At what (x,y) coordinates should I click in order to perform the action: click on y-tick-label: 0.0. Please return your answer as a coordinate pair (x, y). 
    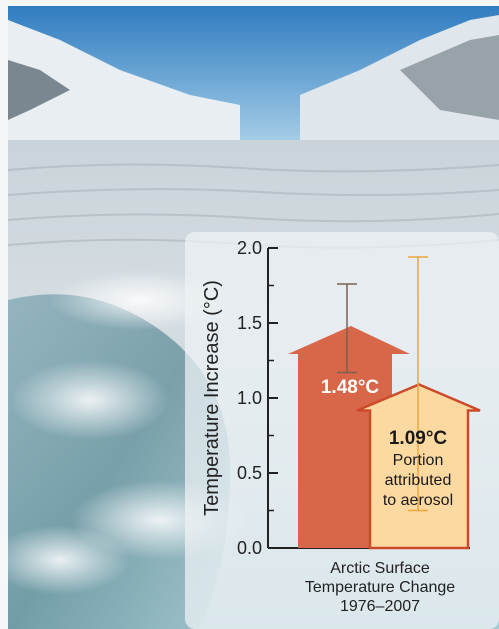
    Looking at the image, I should click on (249, 548).